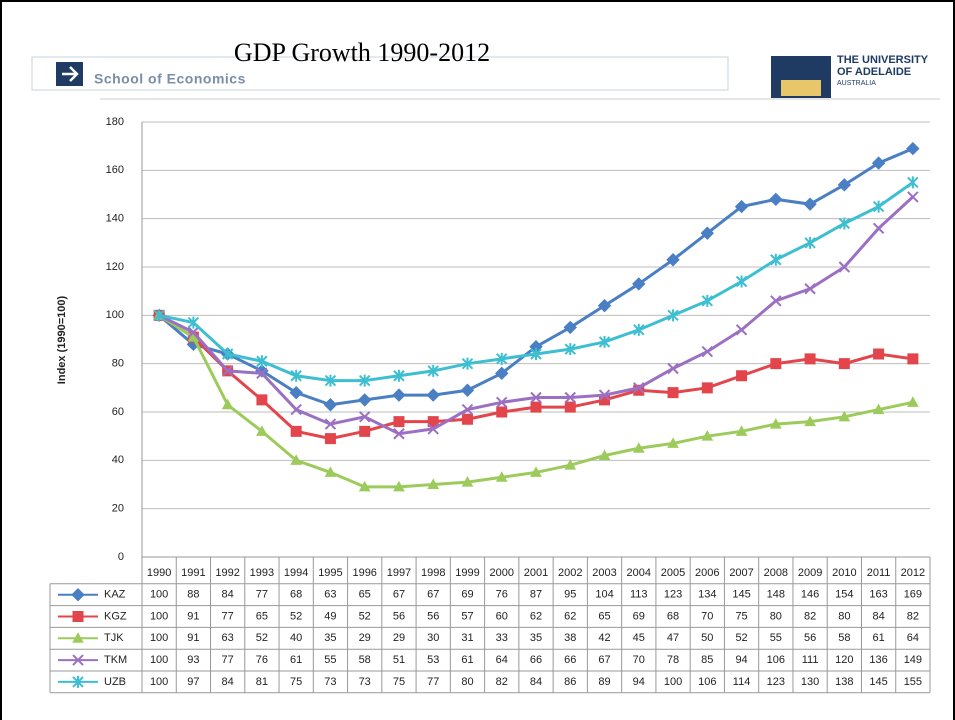  I want to click on y-axis-label: Index (1990=100), so click(62, 339).